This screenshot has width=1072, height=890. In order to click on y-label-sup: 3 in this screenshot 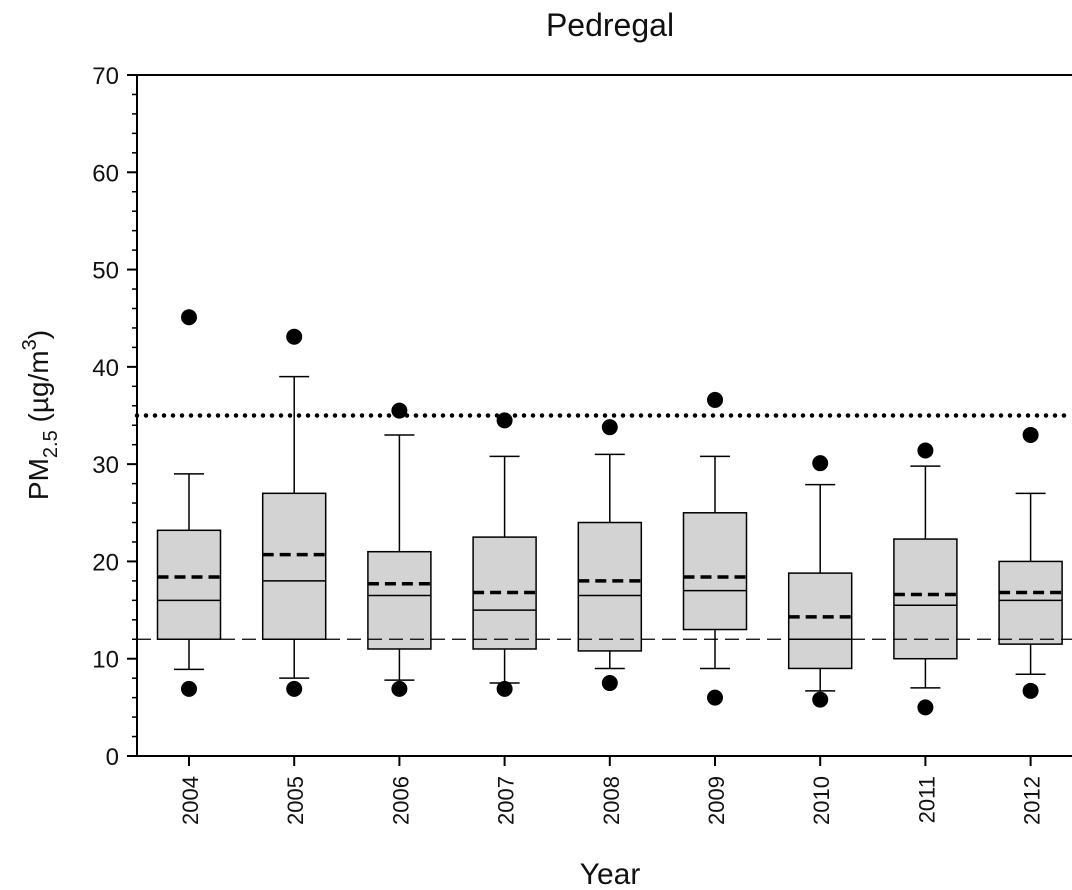, I will do `click(30, 344)`.